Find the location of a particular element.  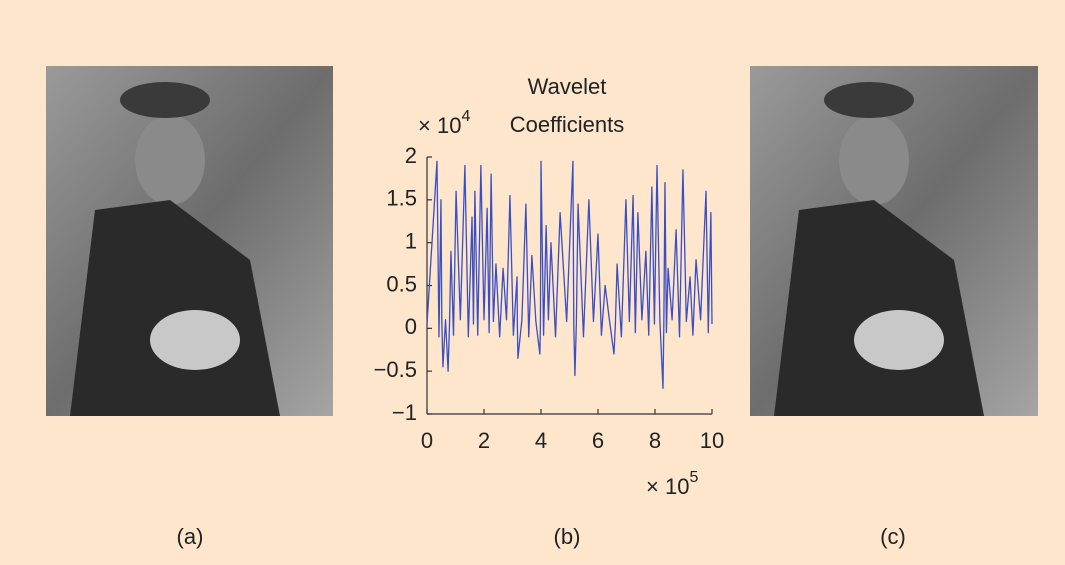

x-tick-label: 0 is located at coordinates (427, 440).